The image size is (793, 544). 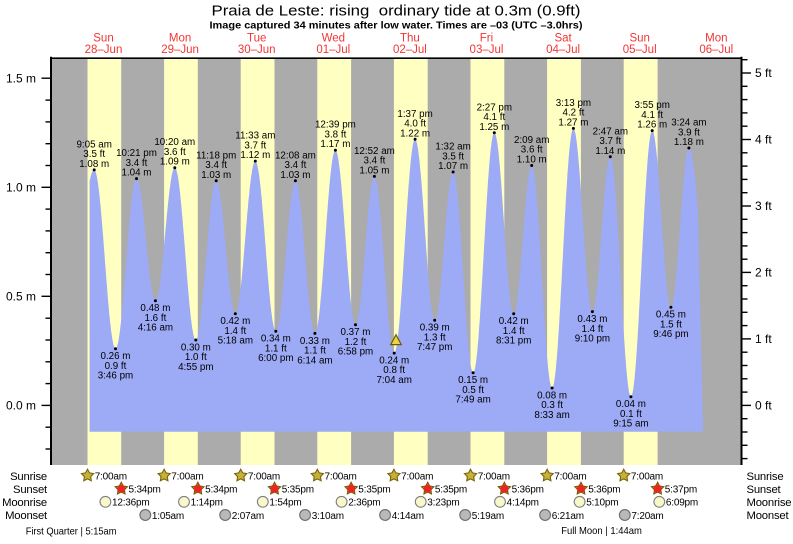 What do you see at coordinates (410, 39) in the screenshot?
I see `svg-text: Thu` at bounding box center [410, 39].